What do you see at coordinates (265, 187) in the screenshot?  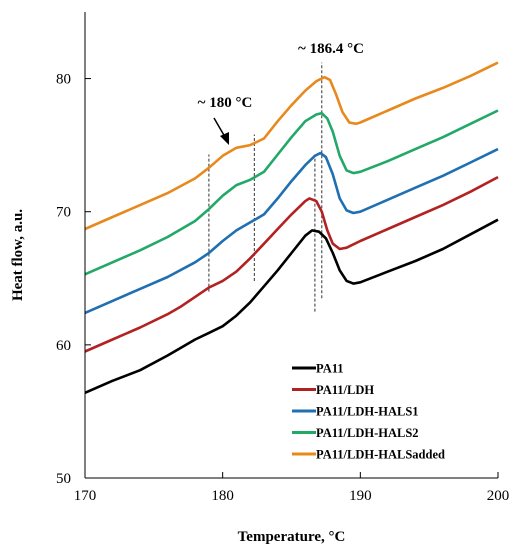 I see `reference-lines` at bounding box center [265, 187].